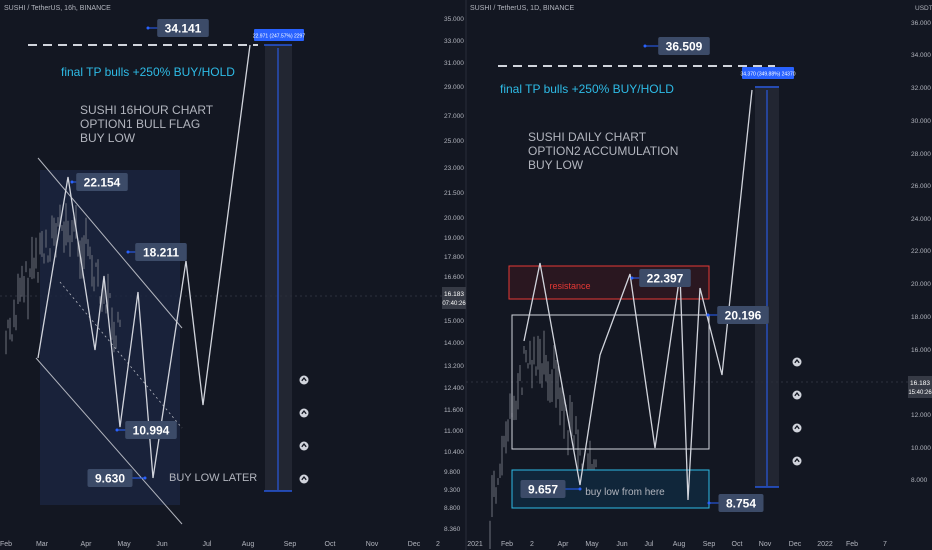 The width and height of the screenshot is (932, 550). I want to click on left-last-price: 16.183, so click(454, 294).